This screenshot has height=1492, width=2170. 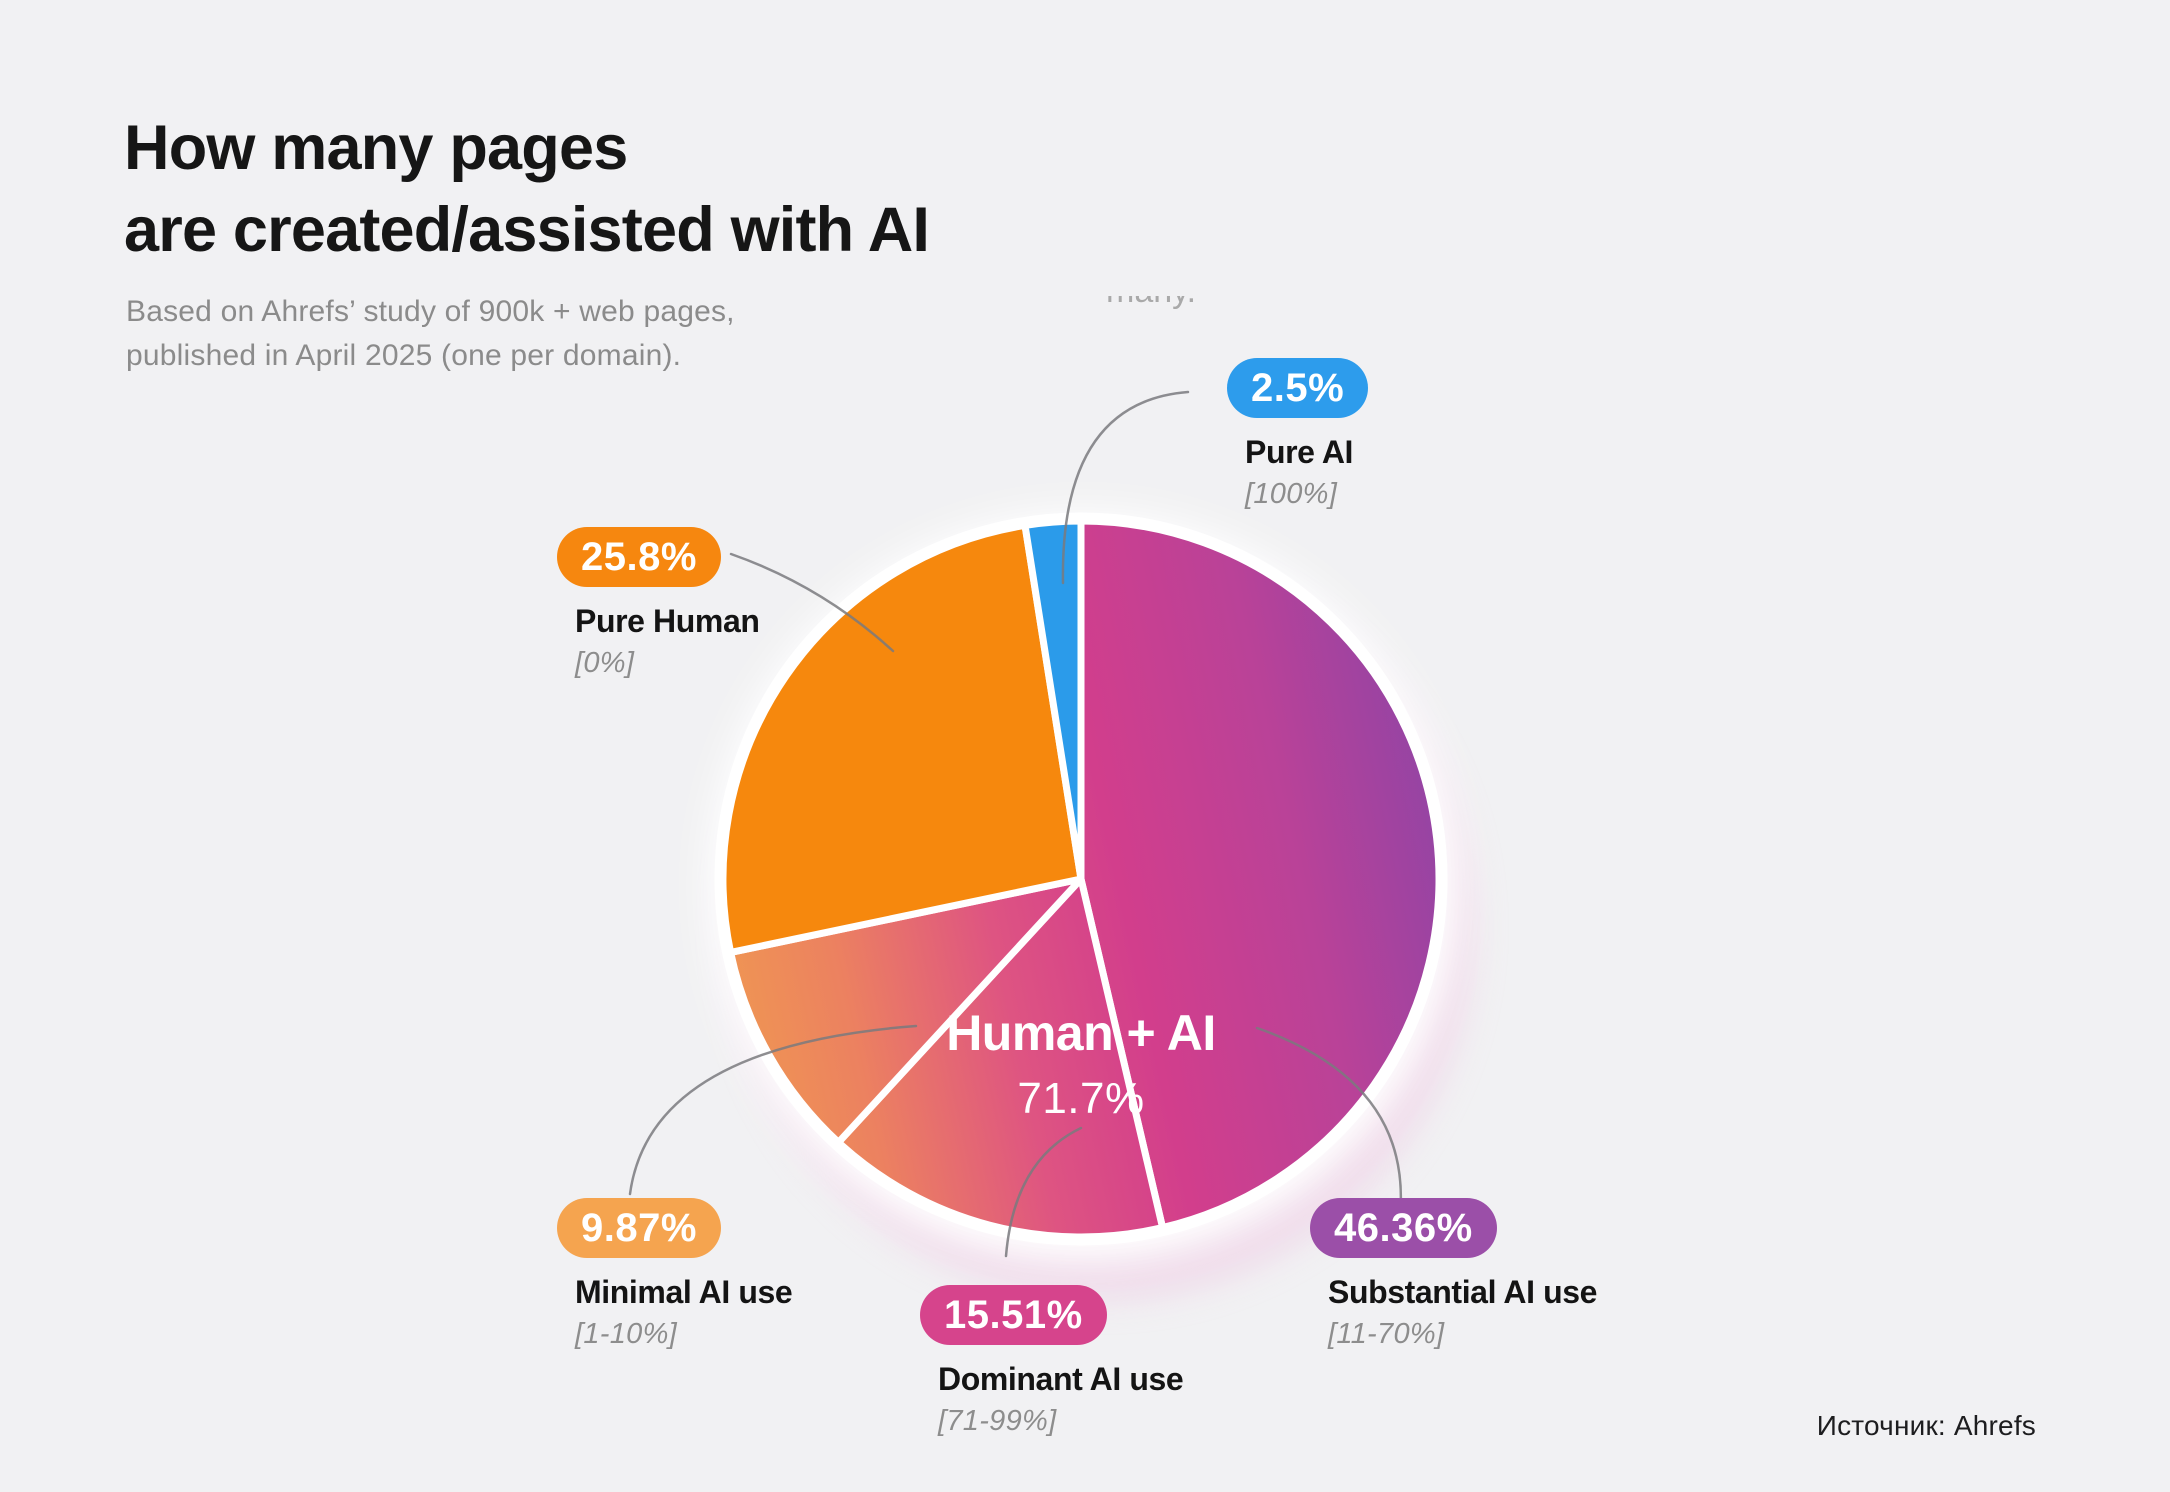 I want to click on page-title-line2: are created/assisted with AI, so click(x=527, y=229).